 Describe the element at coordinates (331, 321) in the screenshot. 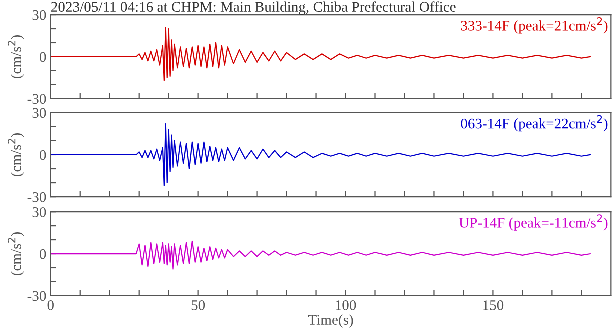

I see `x-axis-title: Time(s)` at that location.